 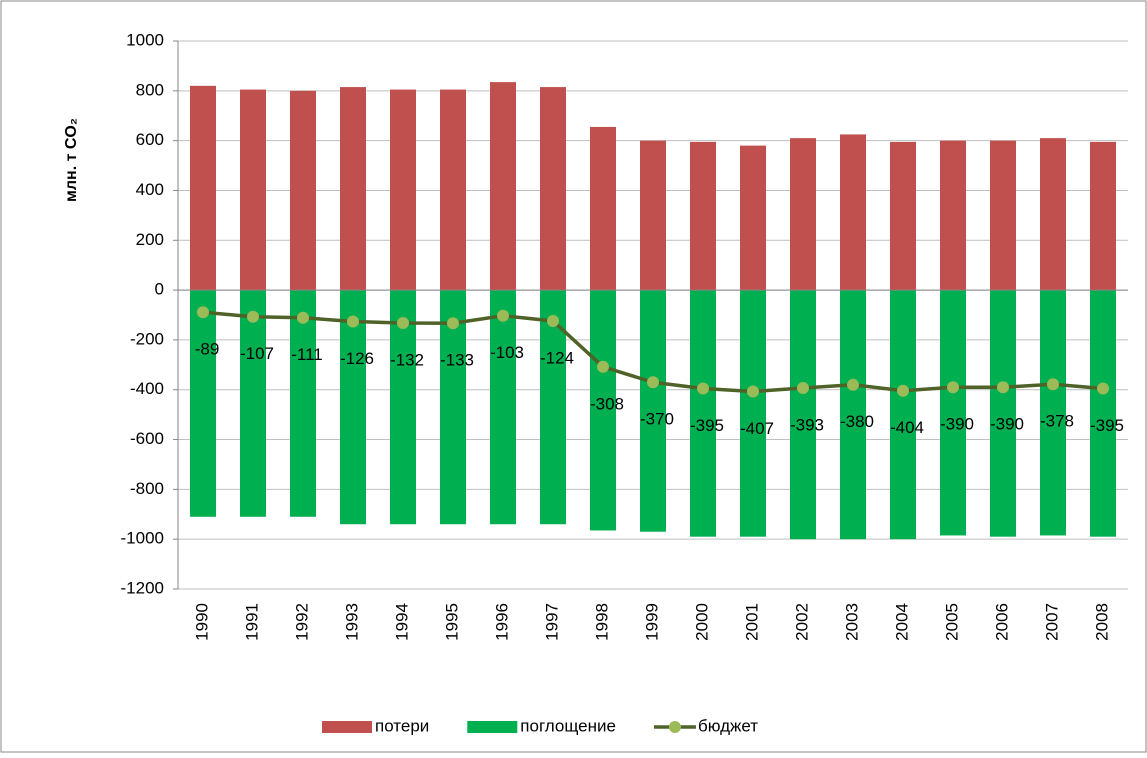 What do you see at coordinates (257, 353) in the screenshot?
I see `data-label: -107` at bounding box center [257, 353].